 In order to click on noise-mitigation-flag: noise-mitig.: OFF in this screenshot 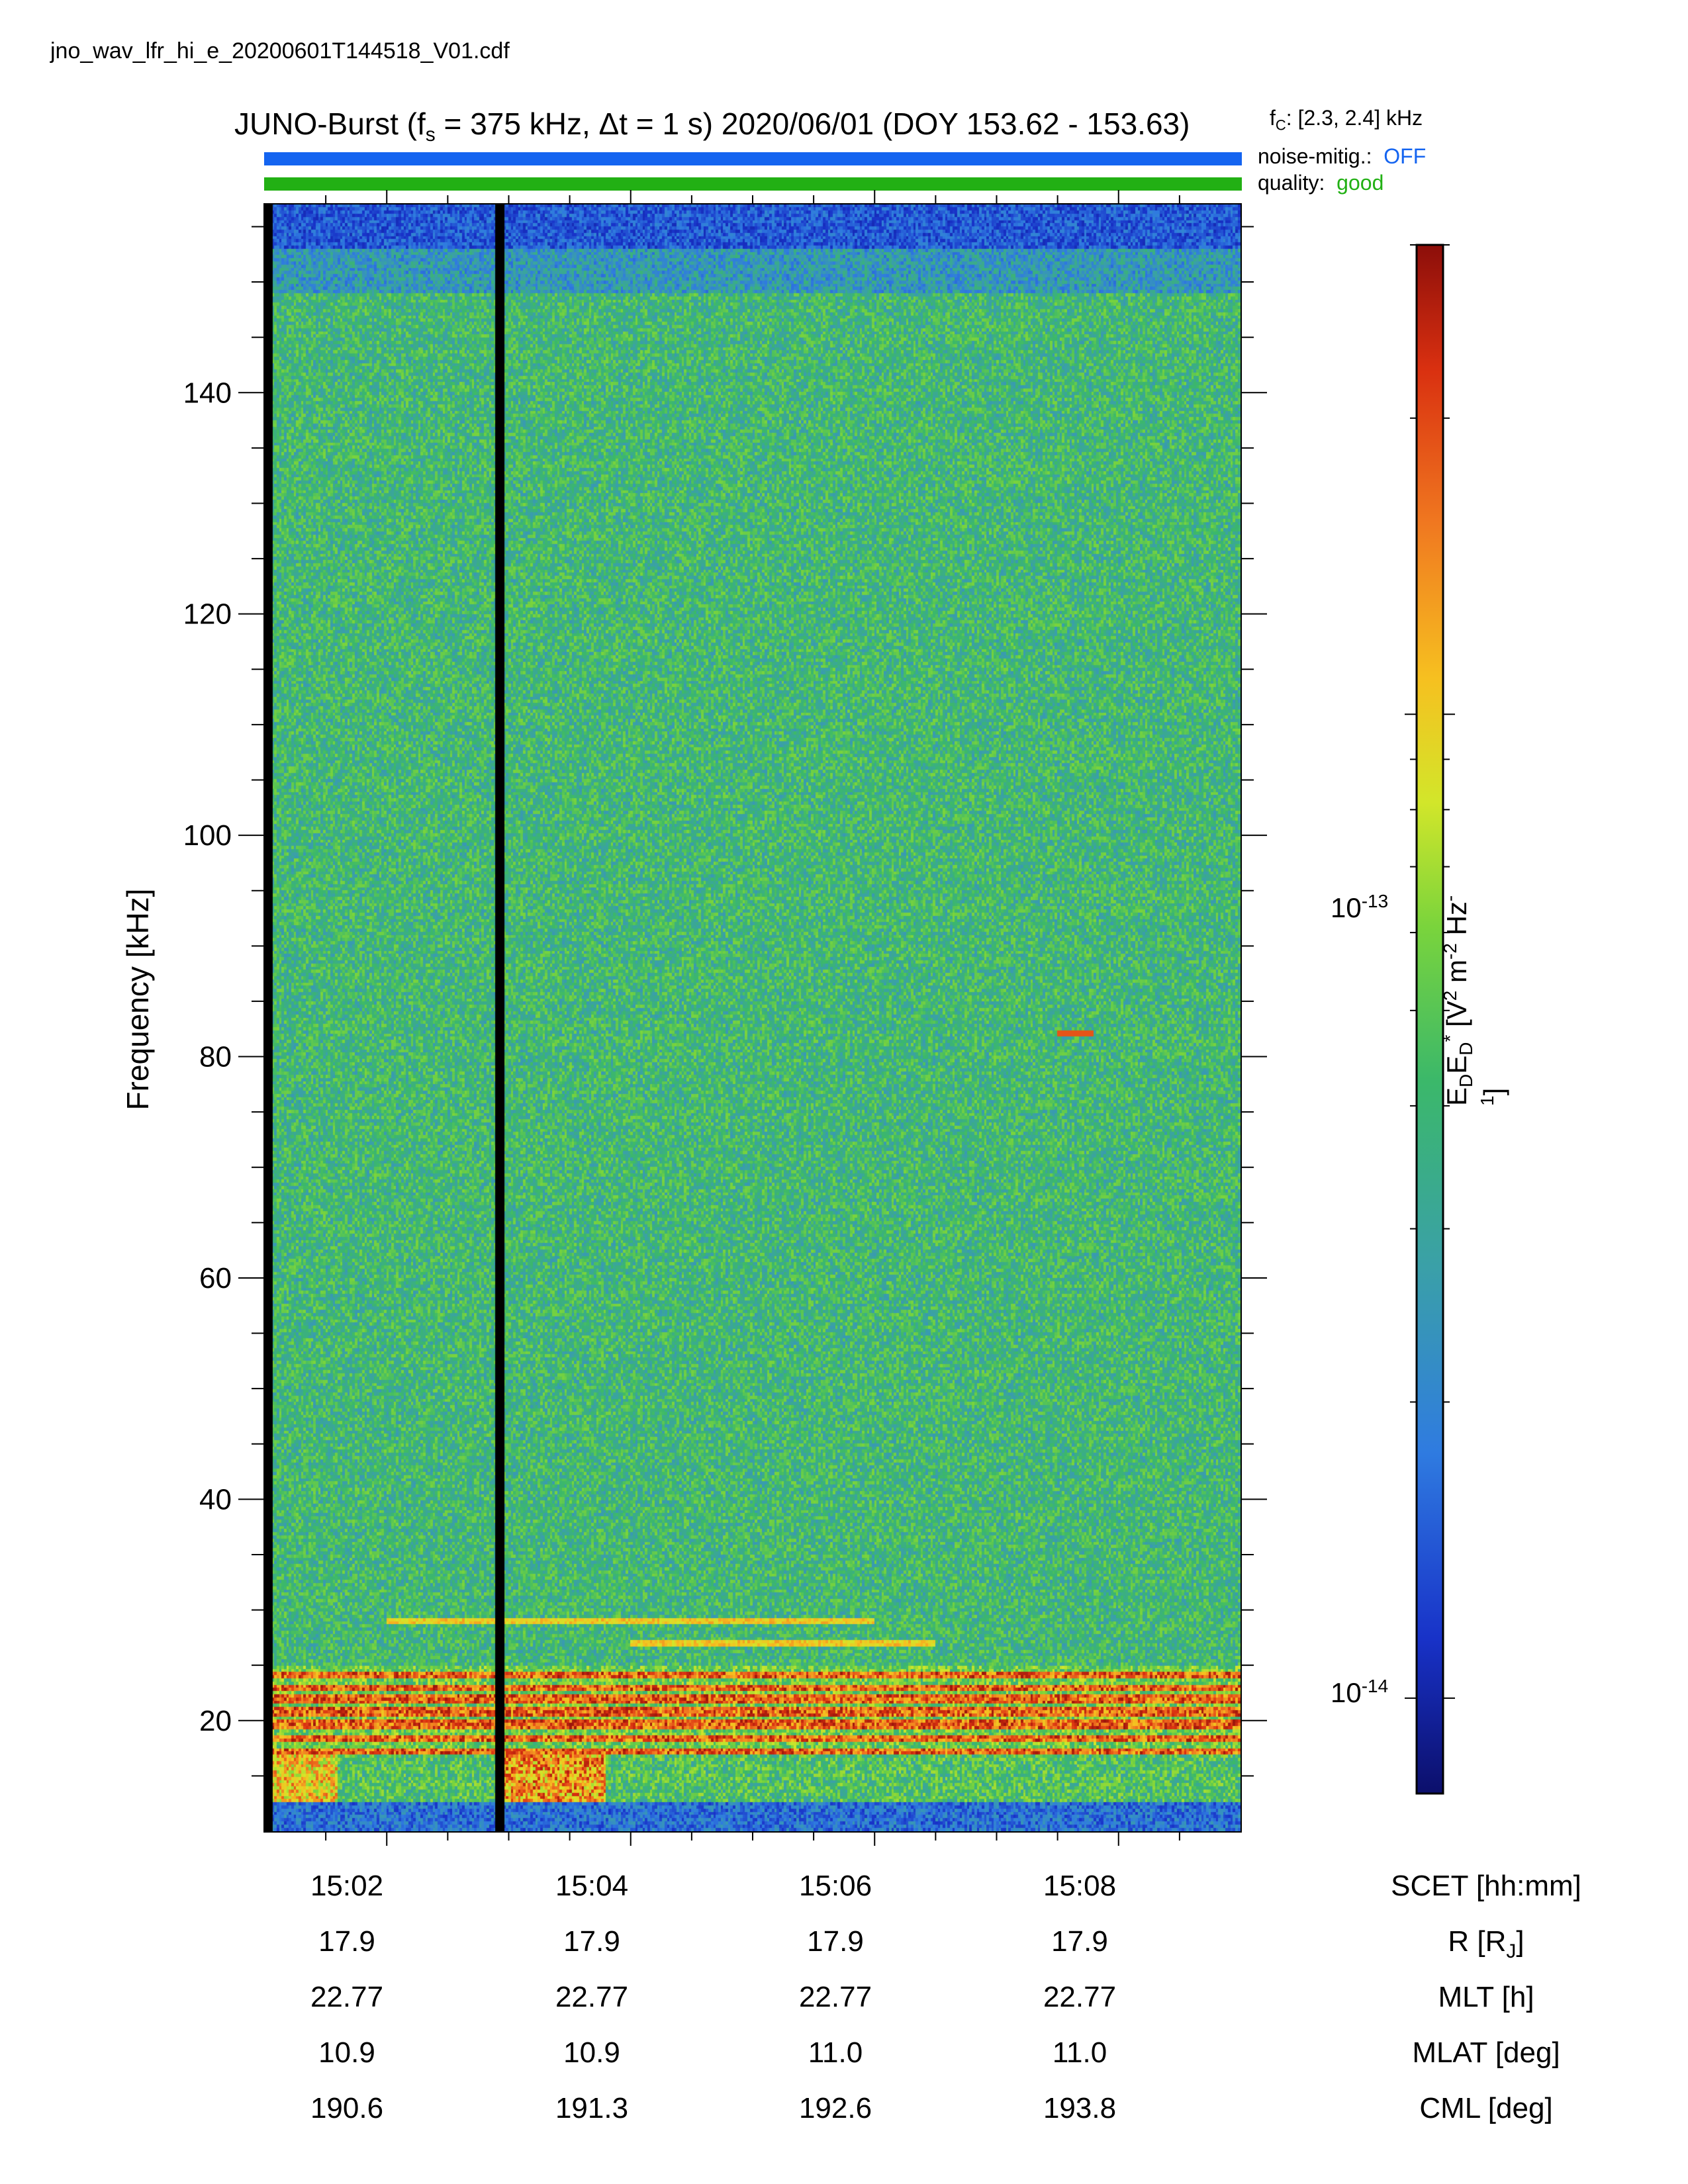, I will do `click(1342, 156)`.